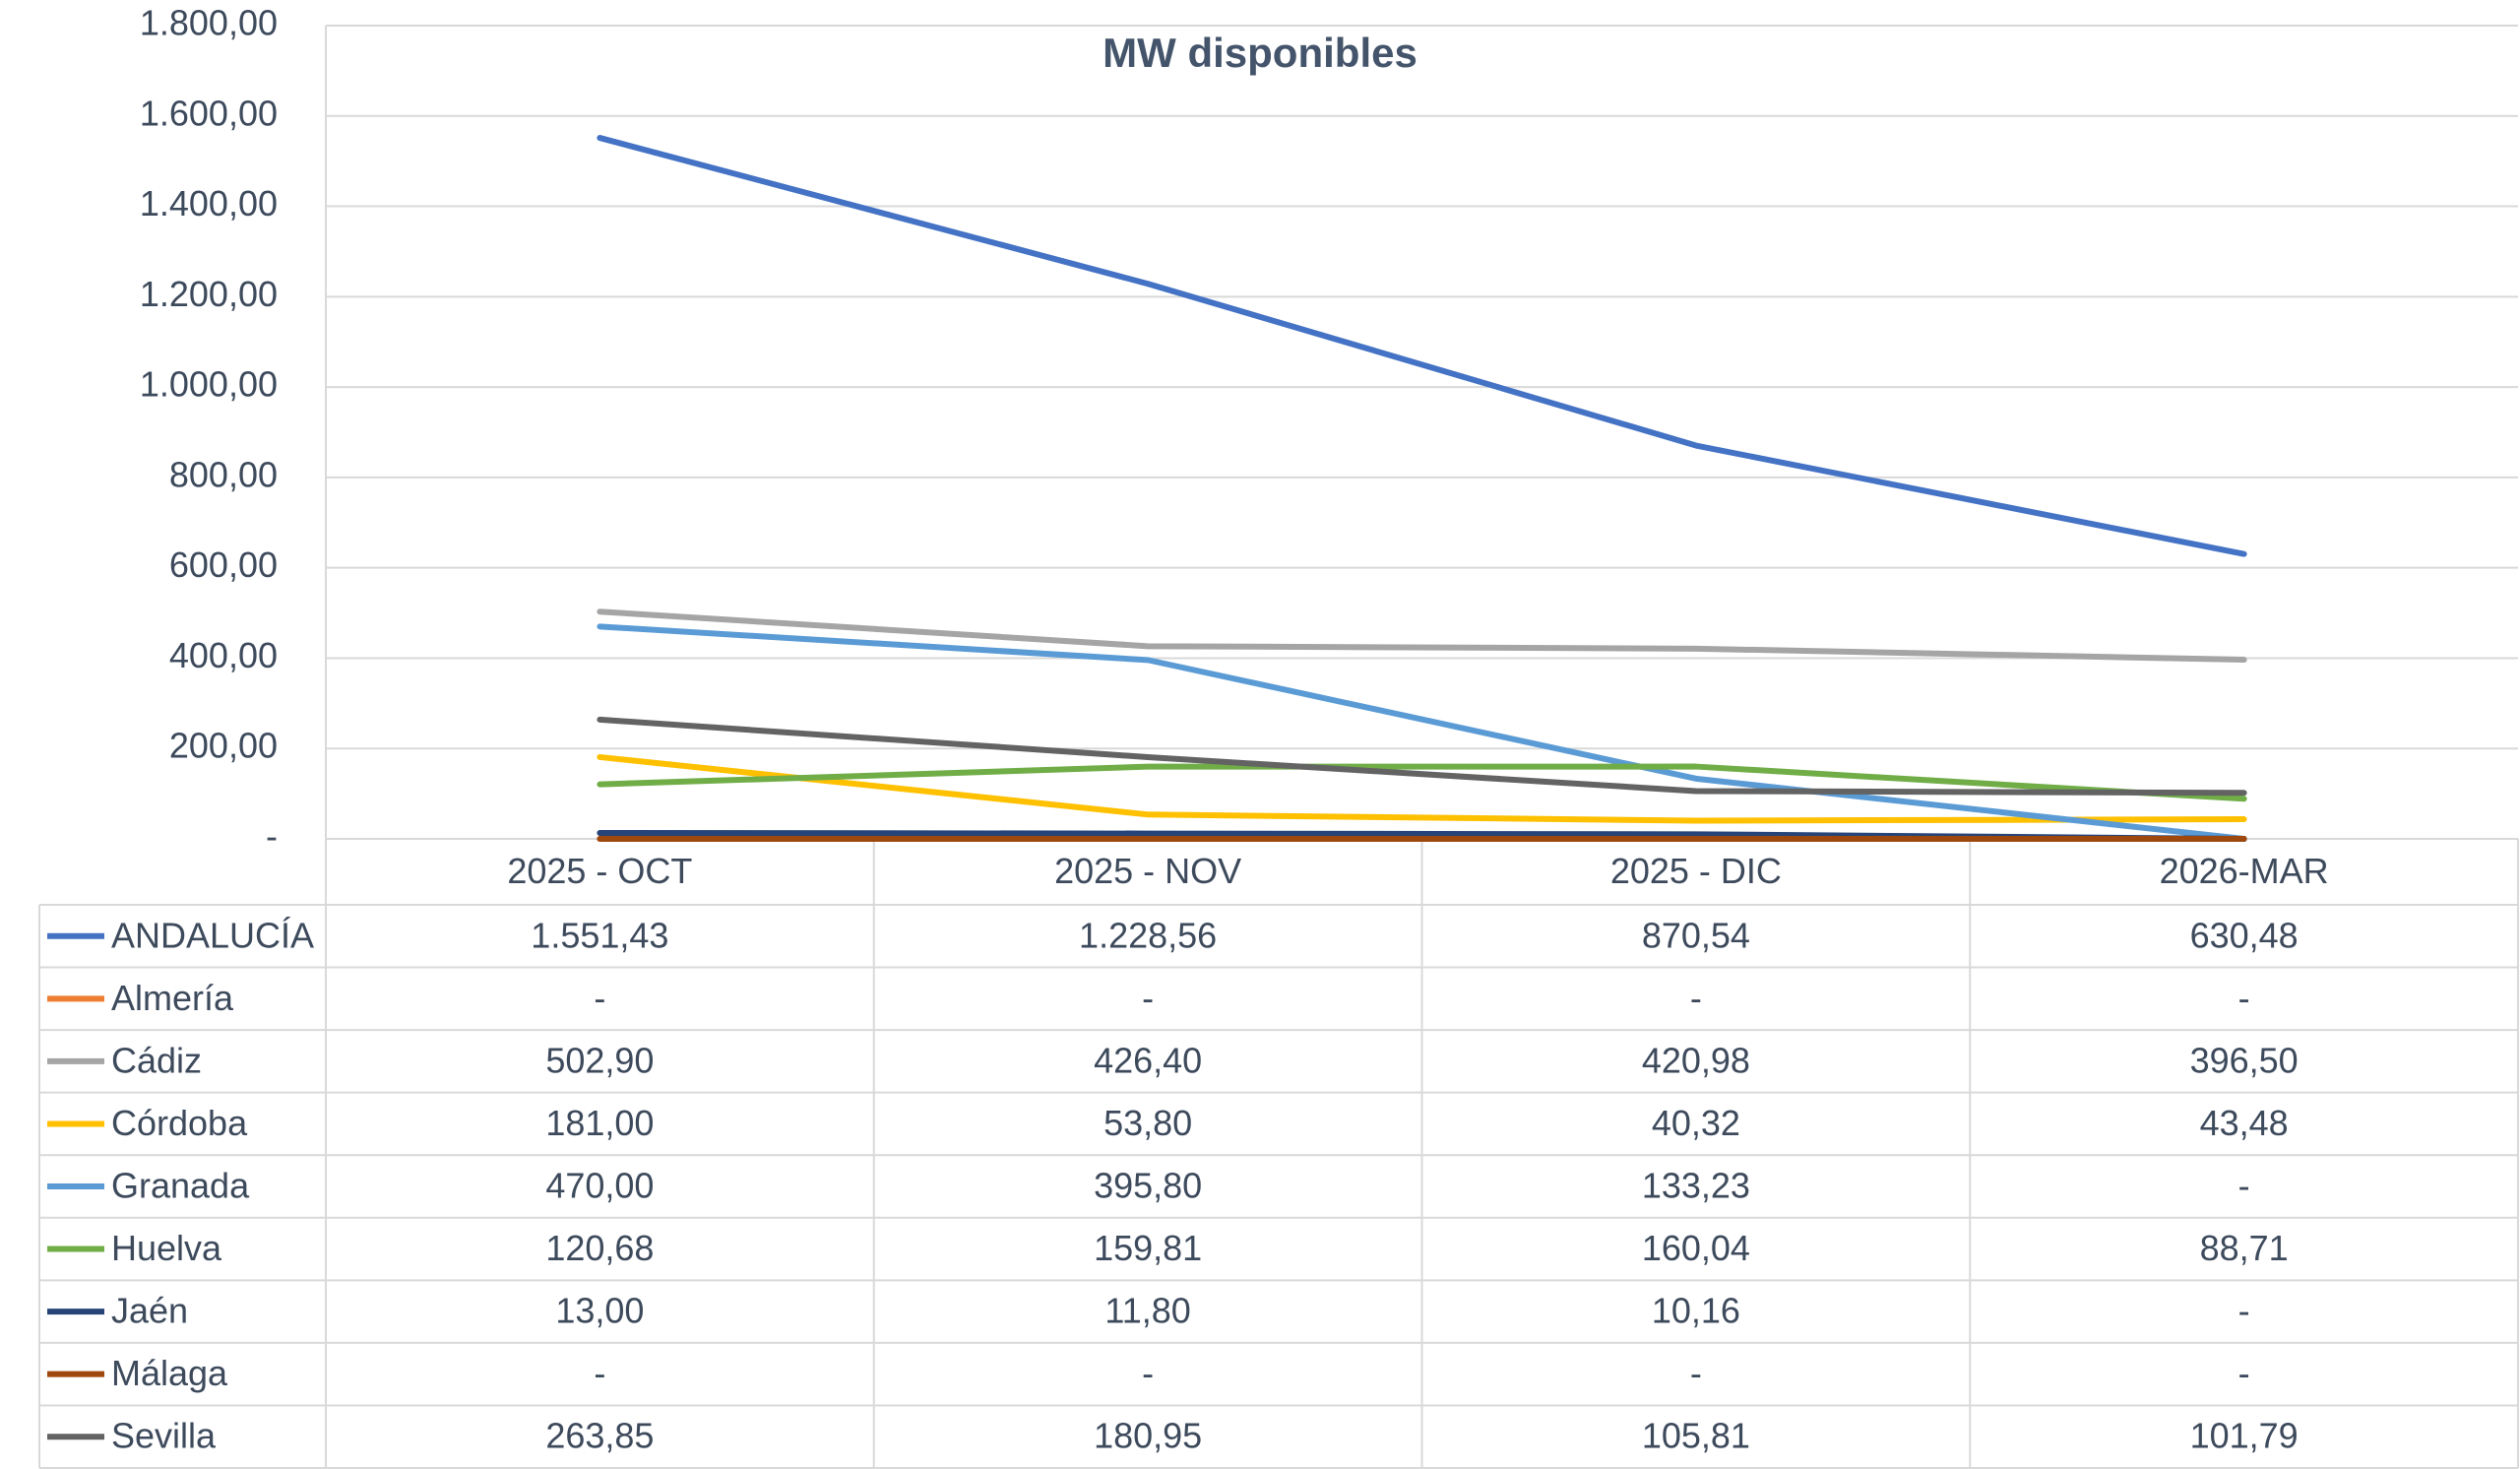 This screenshot has height=1469, width=2520. I want to click on data-label: 1.228,56, so click(1148, 935).